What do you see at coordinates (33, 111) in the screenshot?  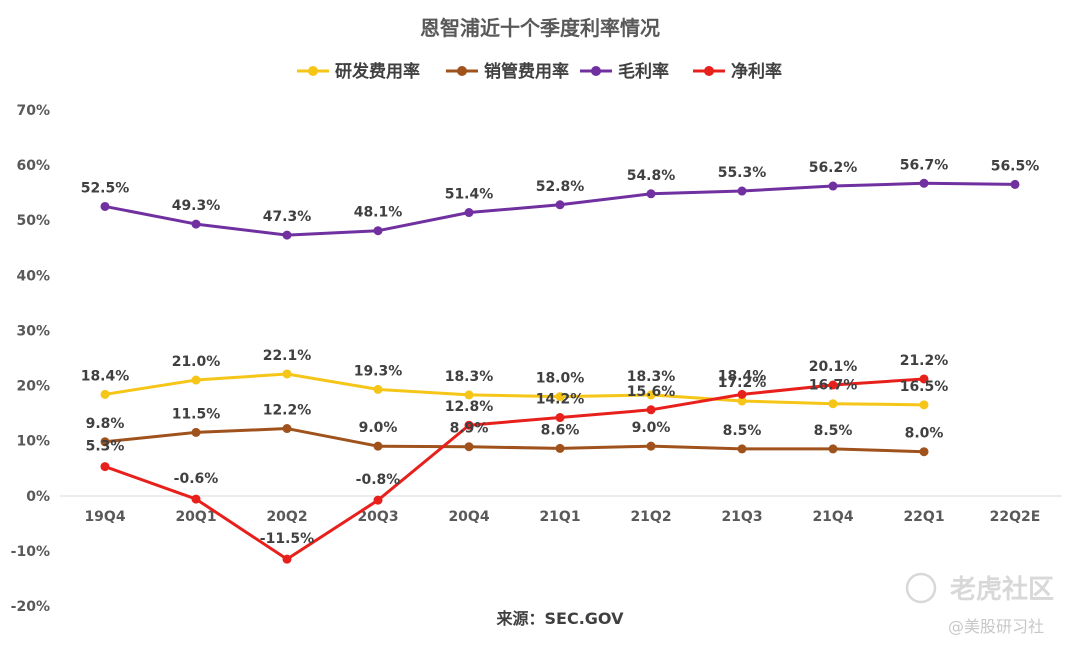 I see `y-tick-label: 70%` at bounding box center [33, 111].